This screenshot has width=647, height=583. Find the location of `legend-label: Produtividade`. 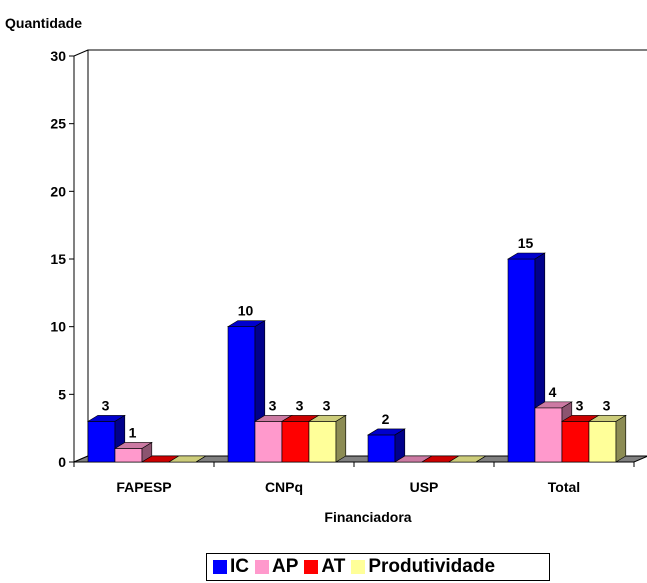

legend-label: Produtividade is located at coordinates (432, 566).